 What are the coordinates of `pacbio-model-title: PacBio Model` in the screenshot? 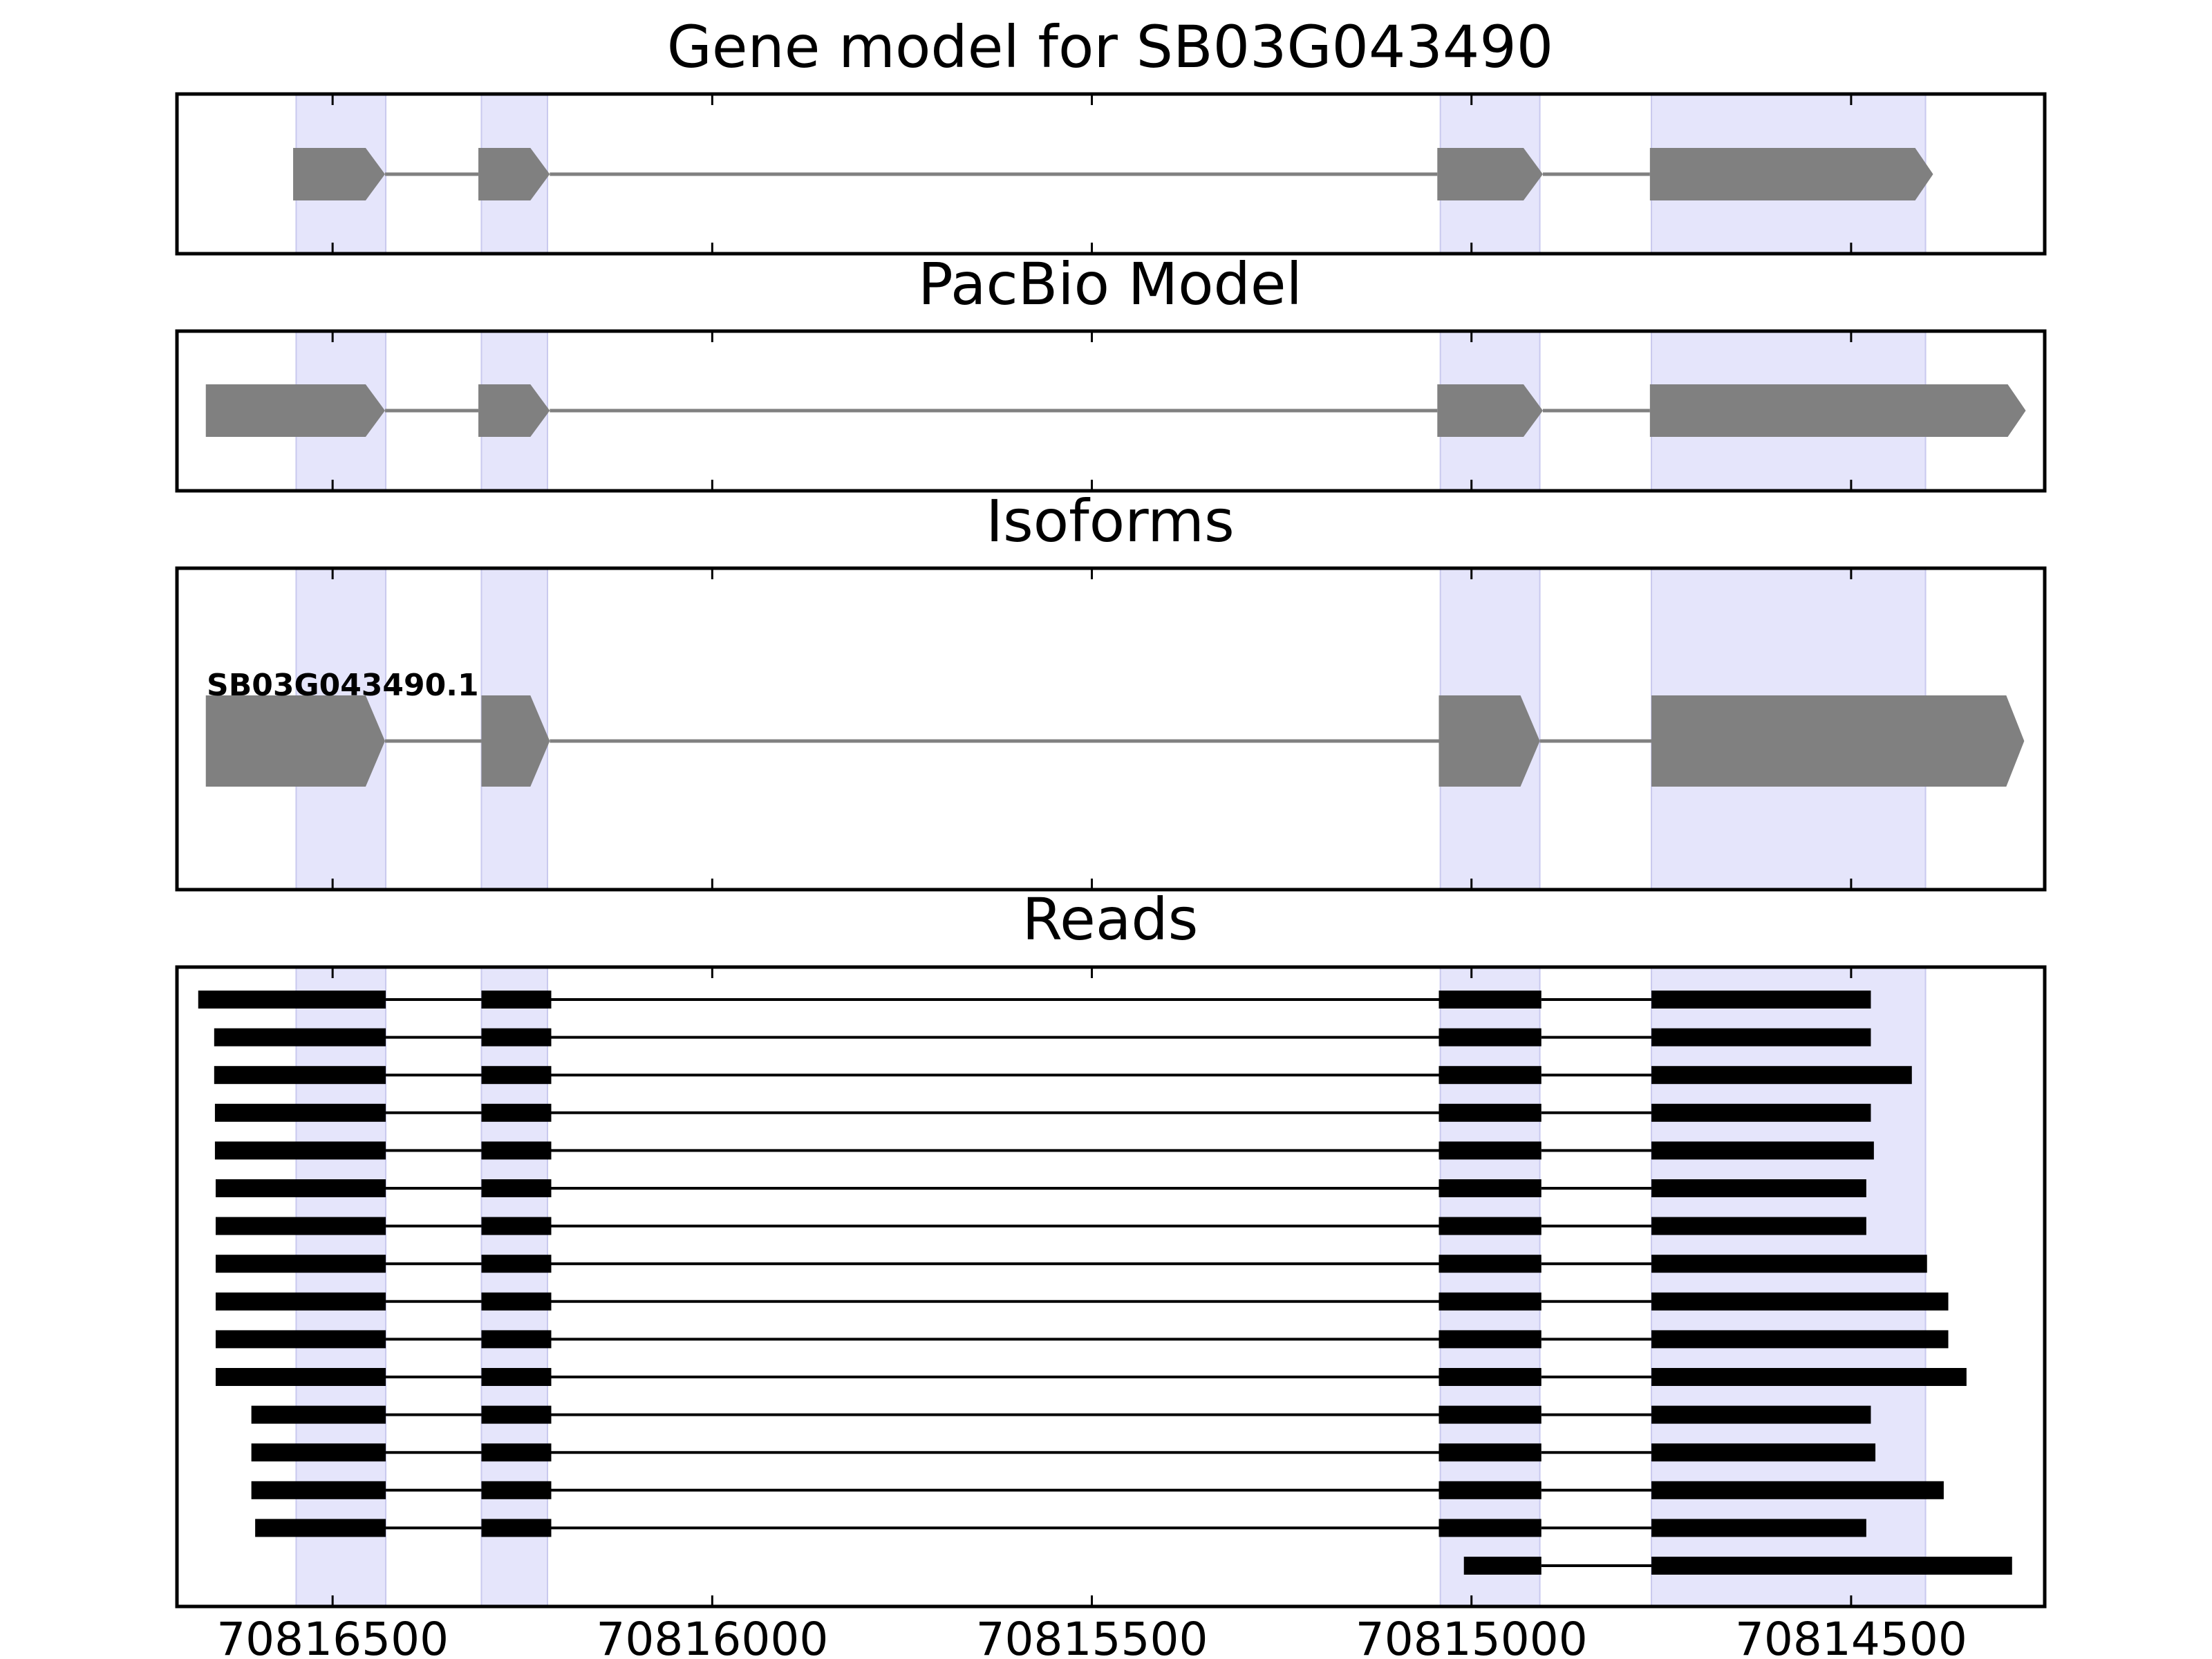 It's located at (1110, 284).